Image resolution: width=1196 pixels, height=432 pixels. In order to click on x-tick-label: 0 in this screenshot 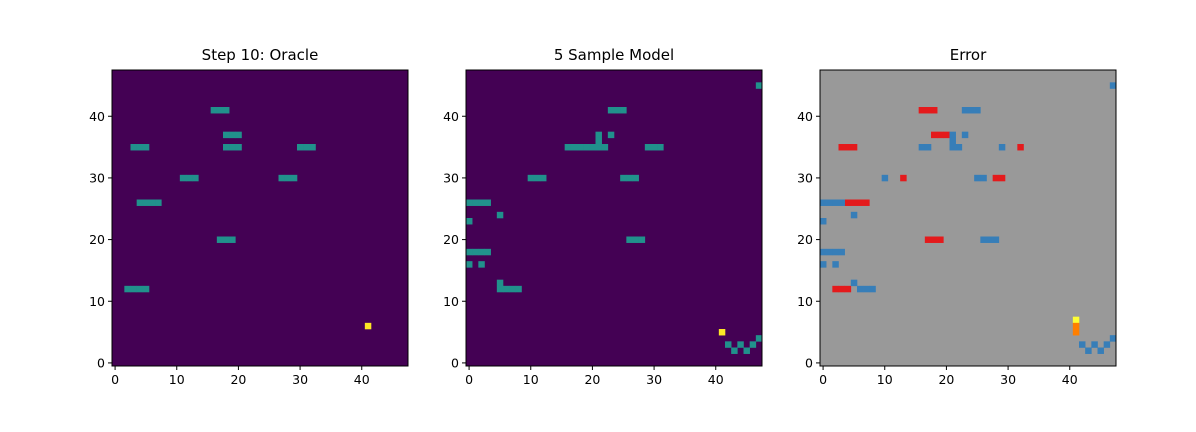, I will do `click(469, 379)`.